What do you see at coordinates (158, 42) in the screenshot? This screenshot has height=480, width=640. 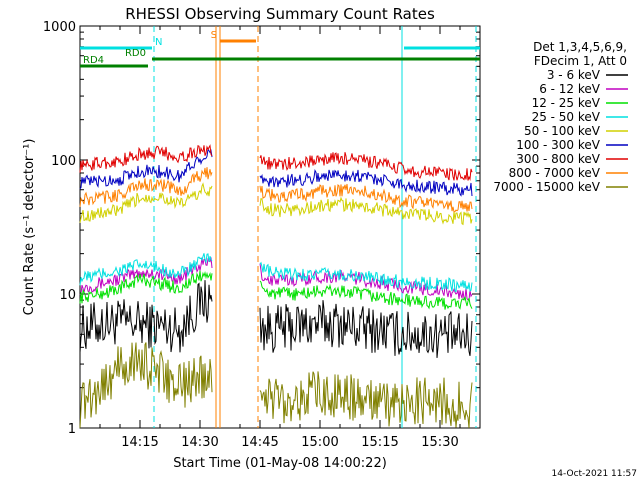 I see `flag-label: N` at bounding box center [158, 42].